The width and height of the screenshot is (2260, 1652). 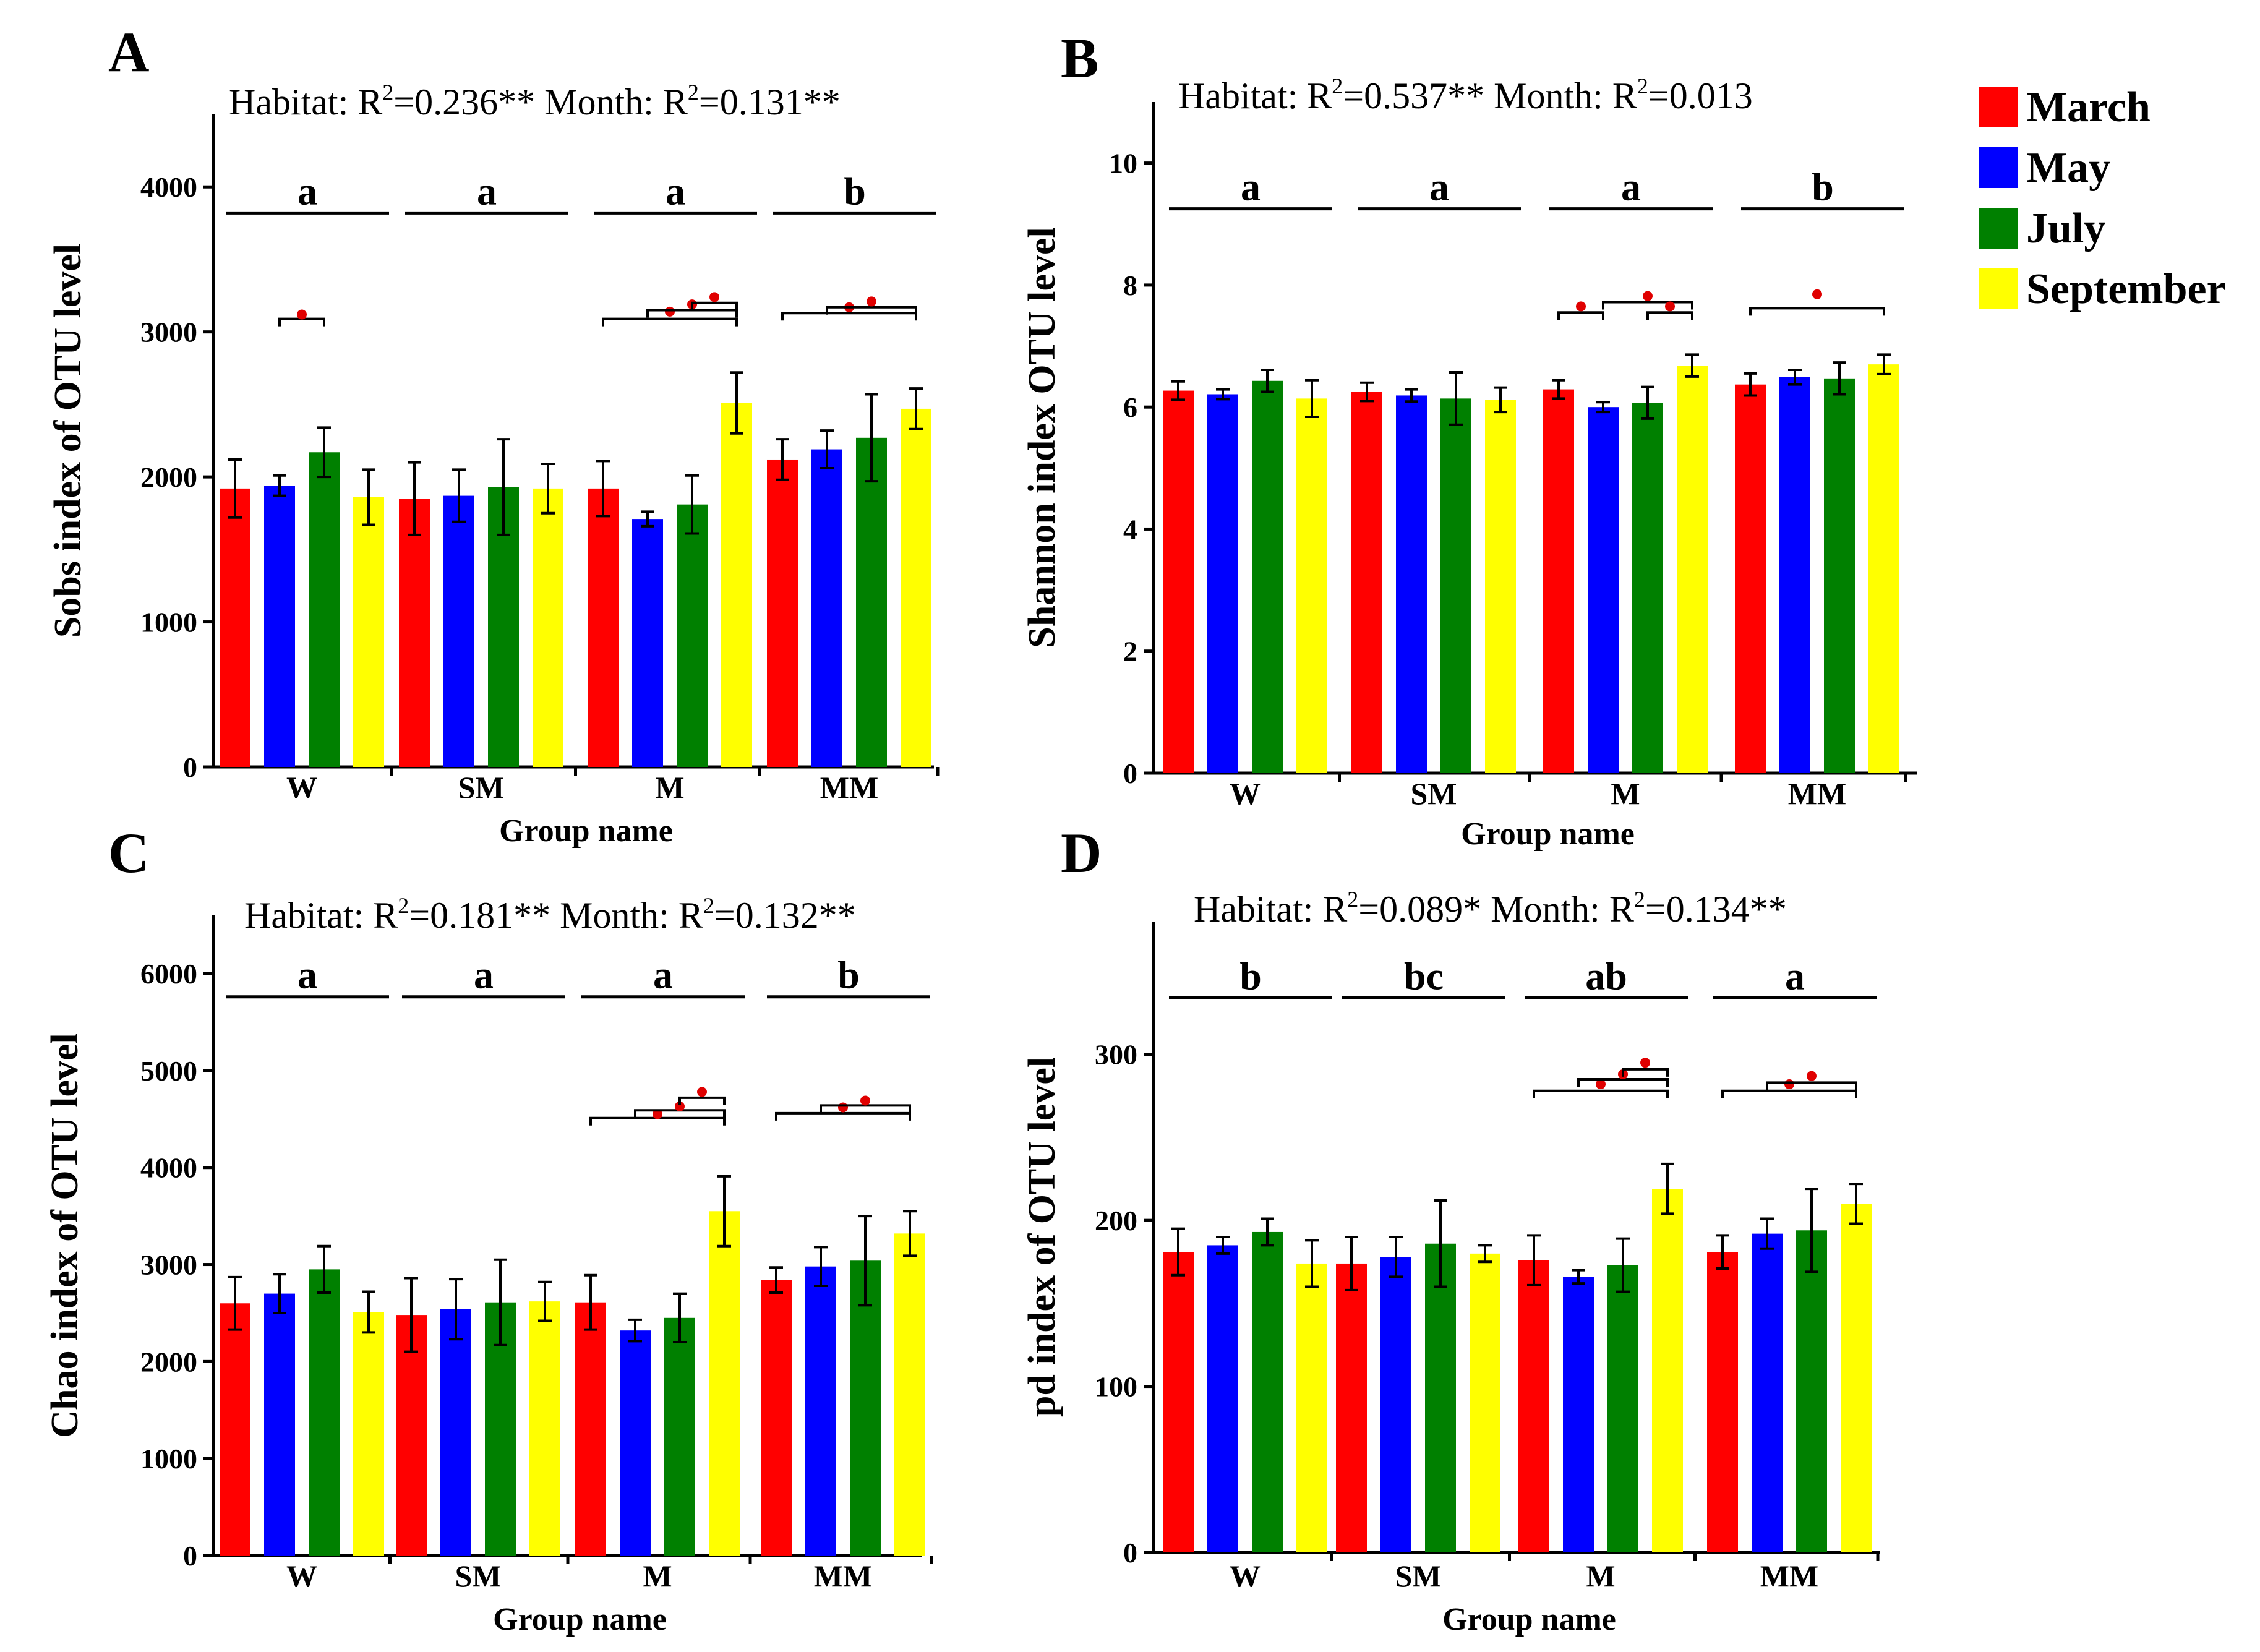 What do you see at coordinates (1222, 583) in the screenshot?
I see `bar-may-w` at bounding box center [1222, 583].